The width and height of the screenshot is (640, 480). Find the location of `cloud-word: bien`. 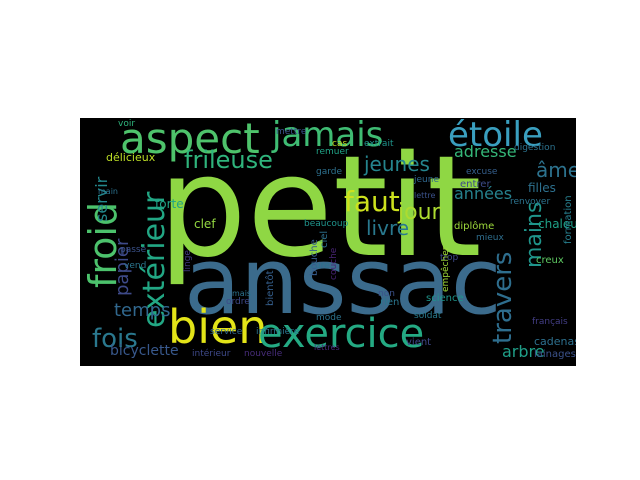

cloud-word: bien is located at coordinates (218, 327).